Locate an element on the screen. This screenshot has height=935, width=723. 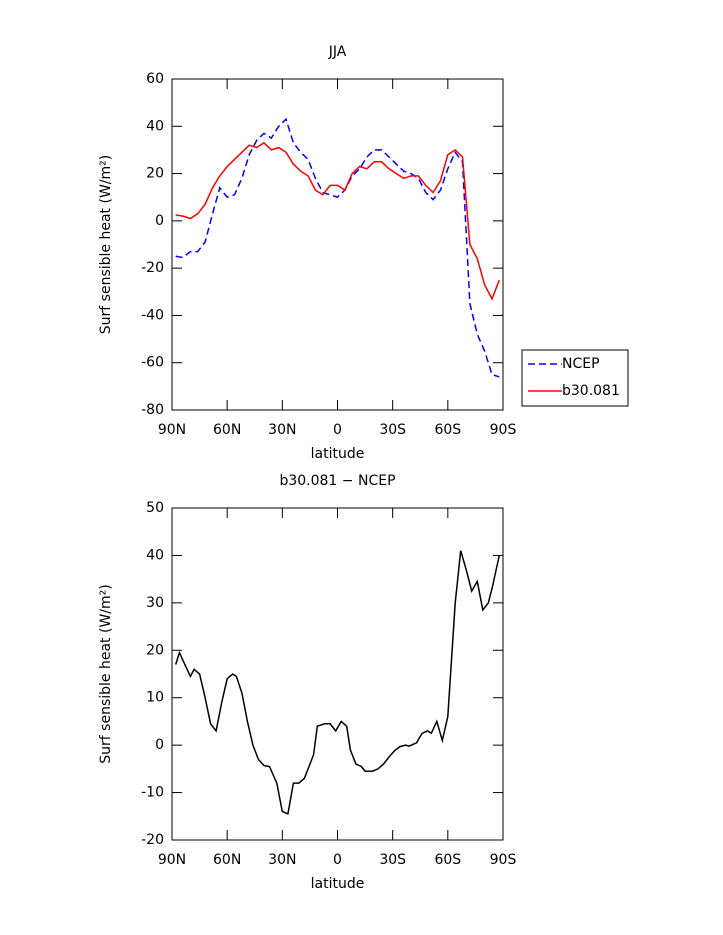
y-tick-label: 50 is located at coordinates (155, 508).